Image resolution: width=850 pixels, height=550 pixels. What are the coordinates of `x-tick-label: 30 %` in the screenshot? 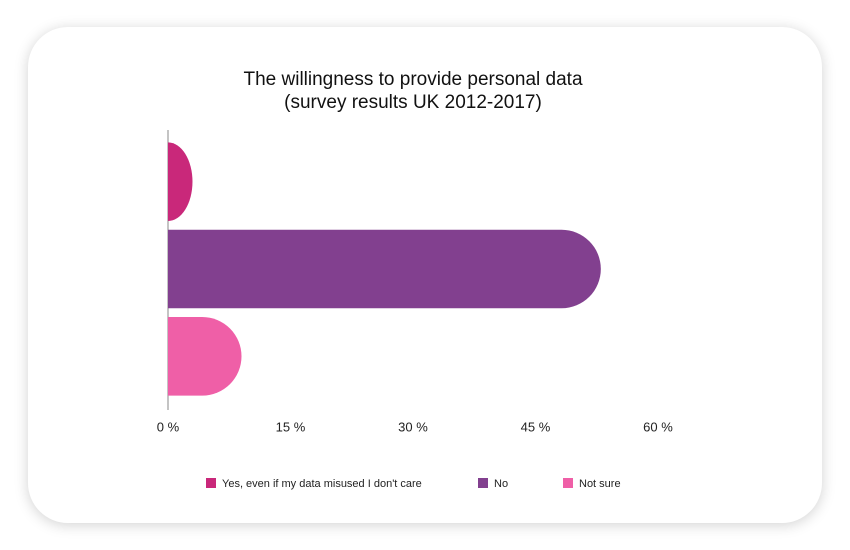 It's located at (413, 426).